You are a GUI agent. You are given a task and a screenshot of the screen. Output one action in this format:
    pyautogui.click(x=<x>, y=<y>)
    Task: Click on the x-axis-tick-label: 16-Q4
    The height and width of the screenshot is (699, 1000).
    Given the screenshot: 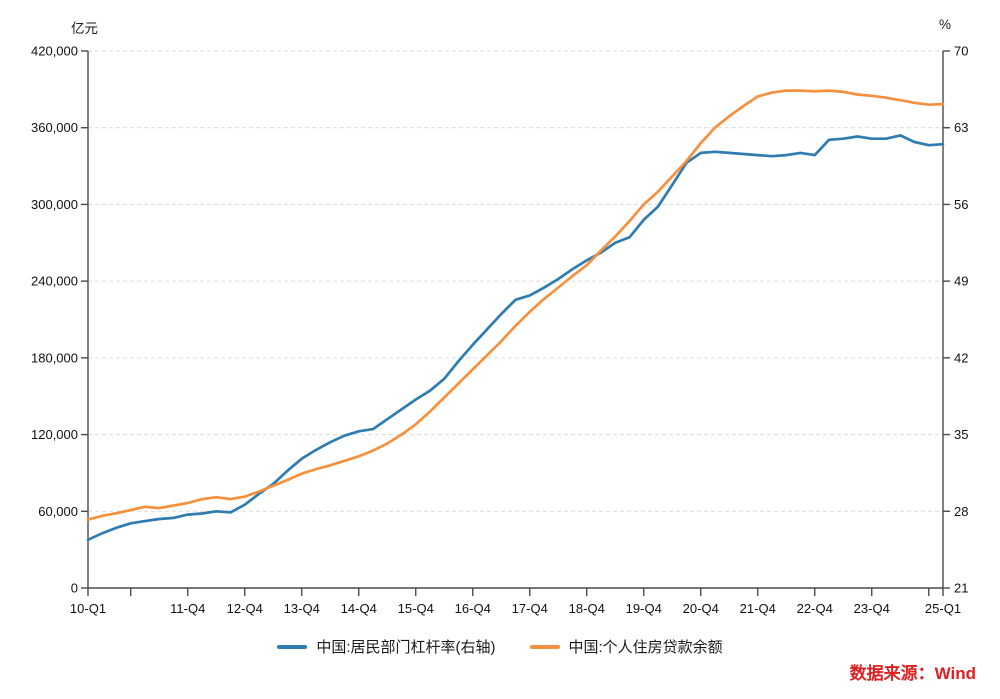 What is the action you would take?
    pyautogui.click(x=473, y=608)
    